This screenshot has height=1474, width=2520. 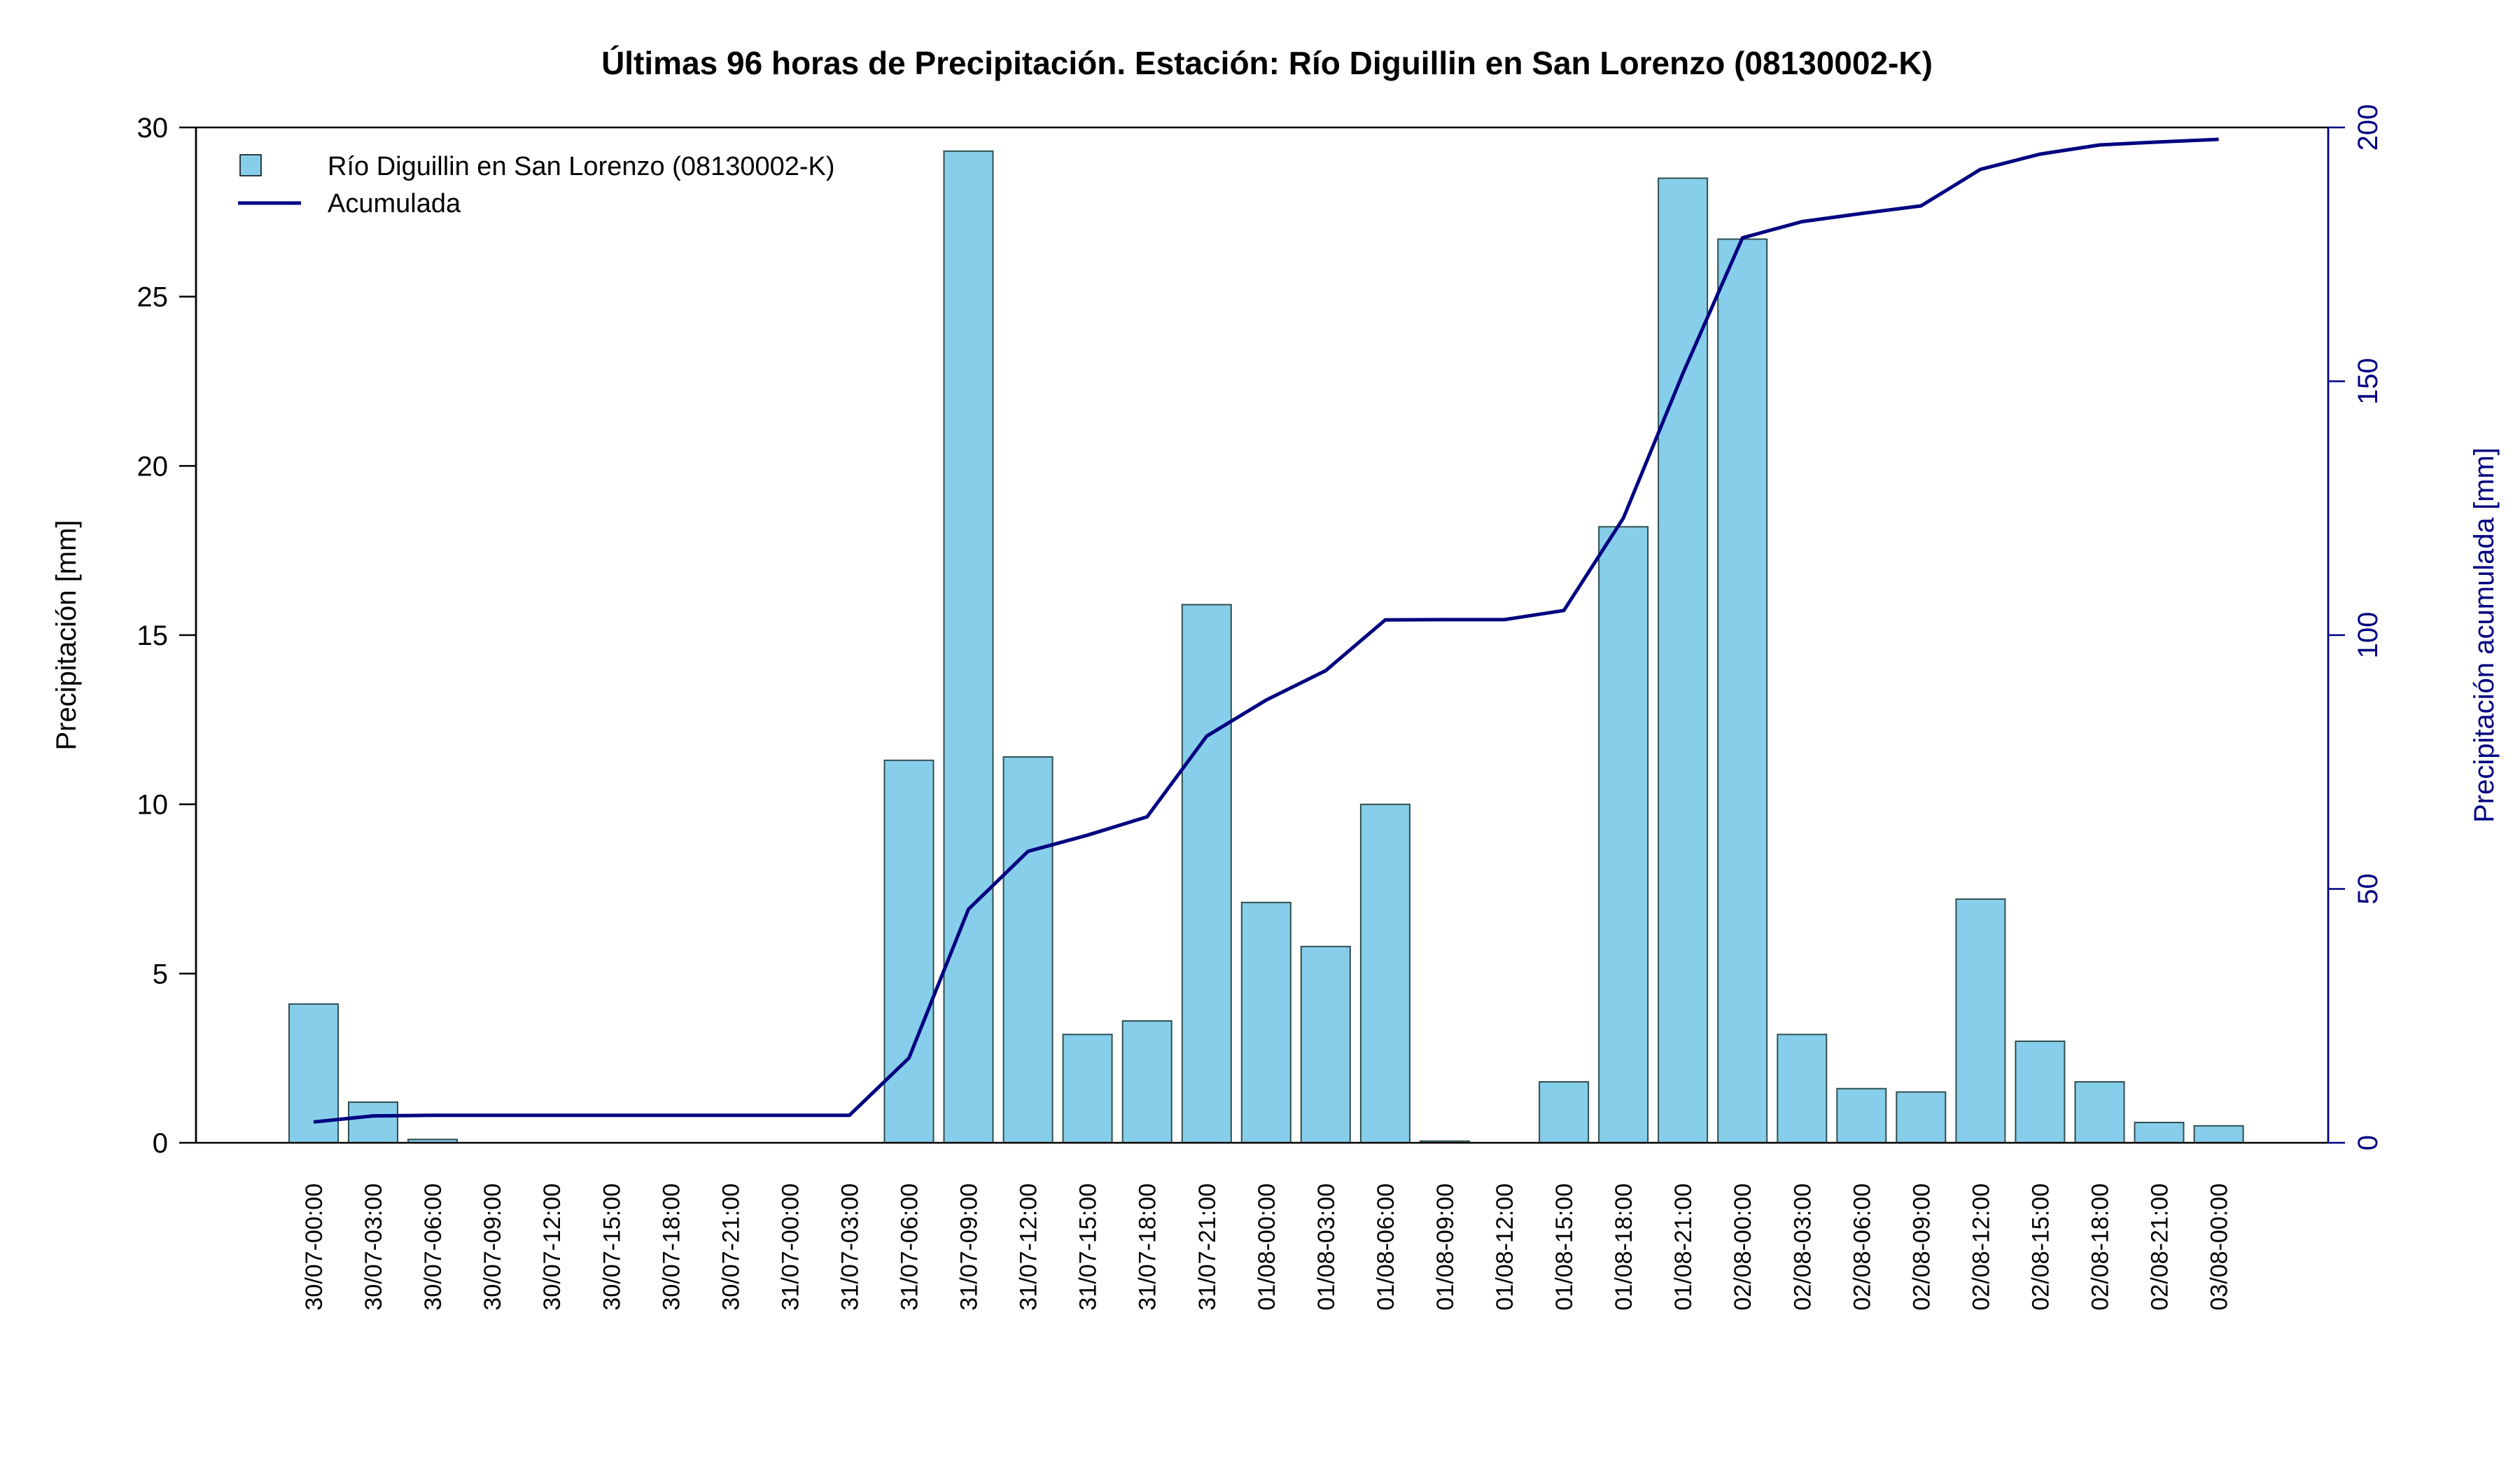 What do you see at coordinates (492, 1247) in the screenshot?
I see `x-tick-label-3: 30/07-09:00` at bounding box center [492, 1247].